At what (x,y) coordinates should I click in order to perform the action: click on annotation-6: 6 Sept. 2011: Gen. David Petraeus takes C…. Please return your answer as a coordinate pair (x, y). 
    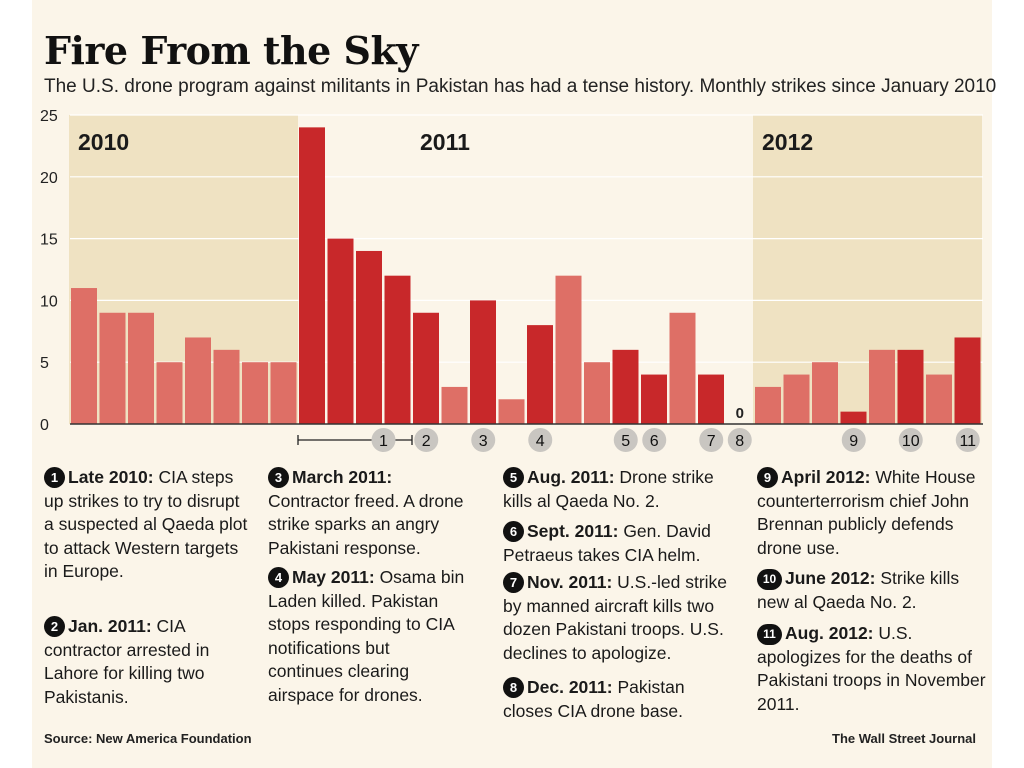
    Looking at the image, I should click on (621, 543).